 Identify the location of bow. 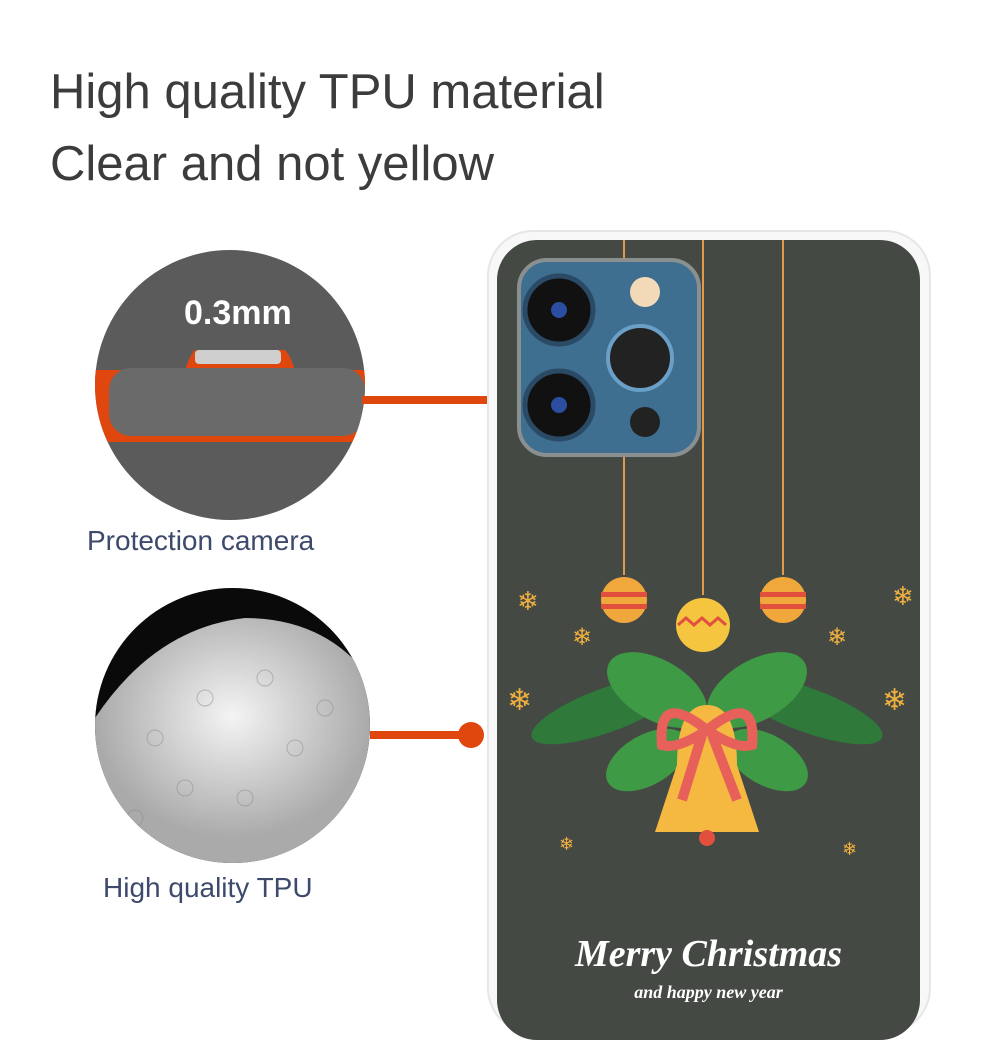
(707, 755).